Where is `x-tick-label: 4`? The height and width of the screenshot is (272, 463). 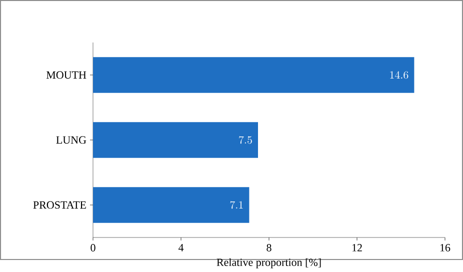 x-tick-label: 4 is located at coordinates (181, 248).